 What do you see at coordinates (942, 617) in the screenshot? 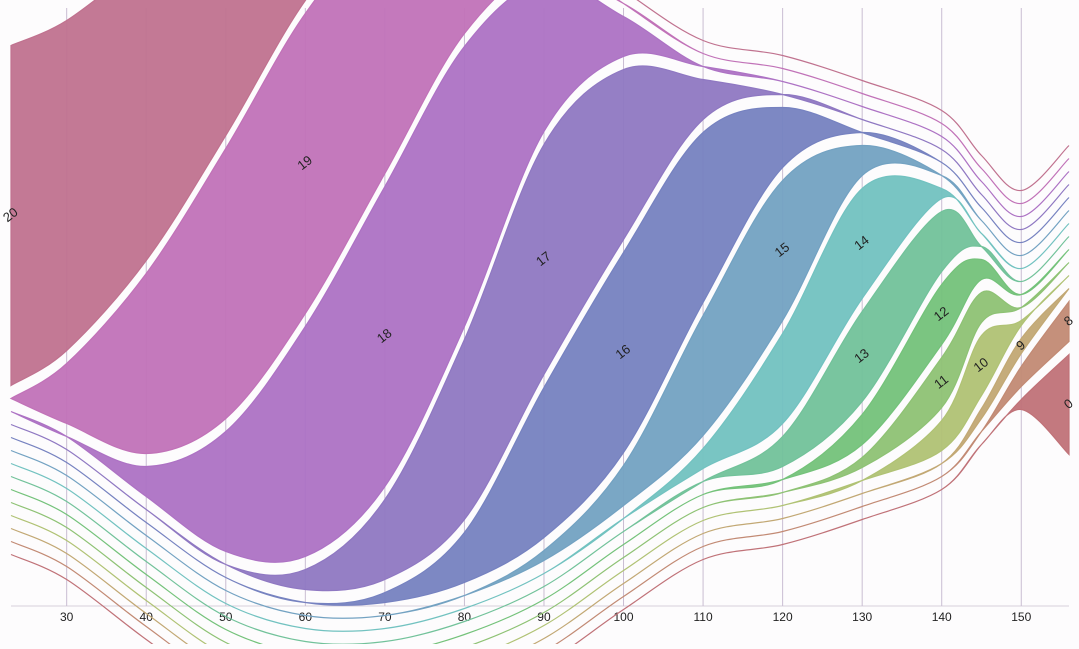
I see `x-tick-label: 140` at bounding box center [942, 617].